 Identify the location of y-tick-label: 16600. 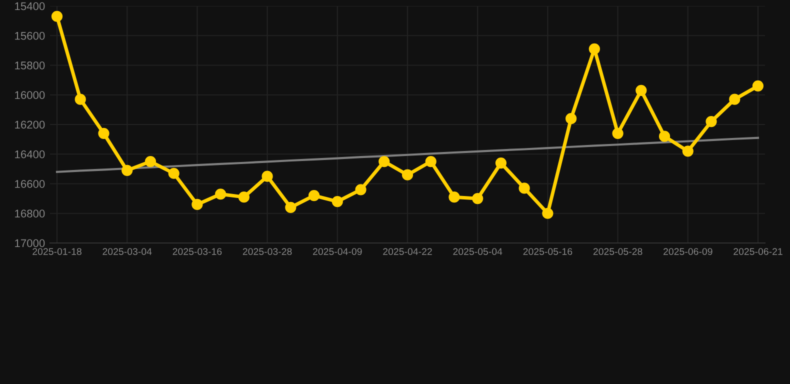
(30, 184).